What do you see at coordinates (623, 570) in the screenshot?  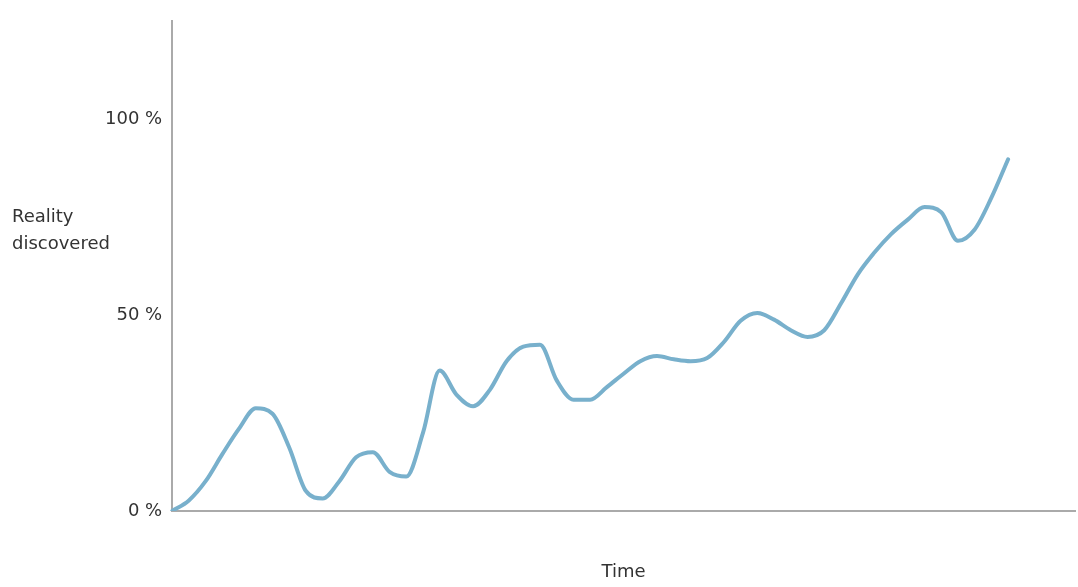 I see `x-axis-title: Time` at bounding box center [623, 570].